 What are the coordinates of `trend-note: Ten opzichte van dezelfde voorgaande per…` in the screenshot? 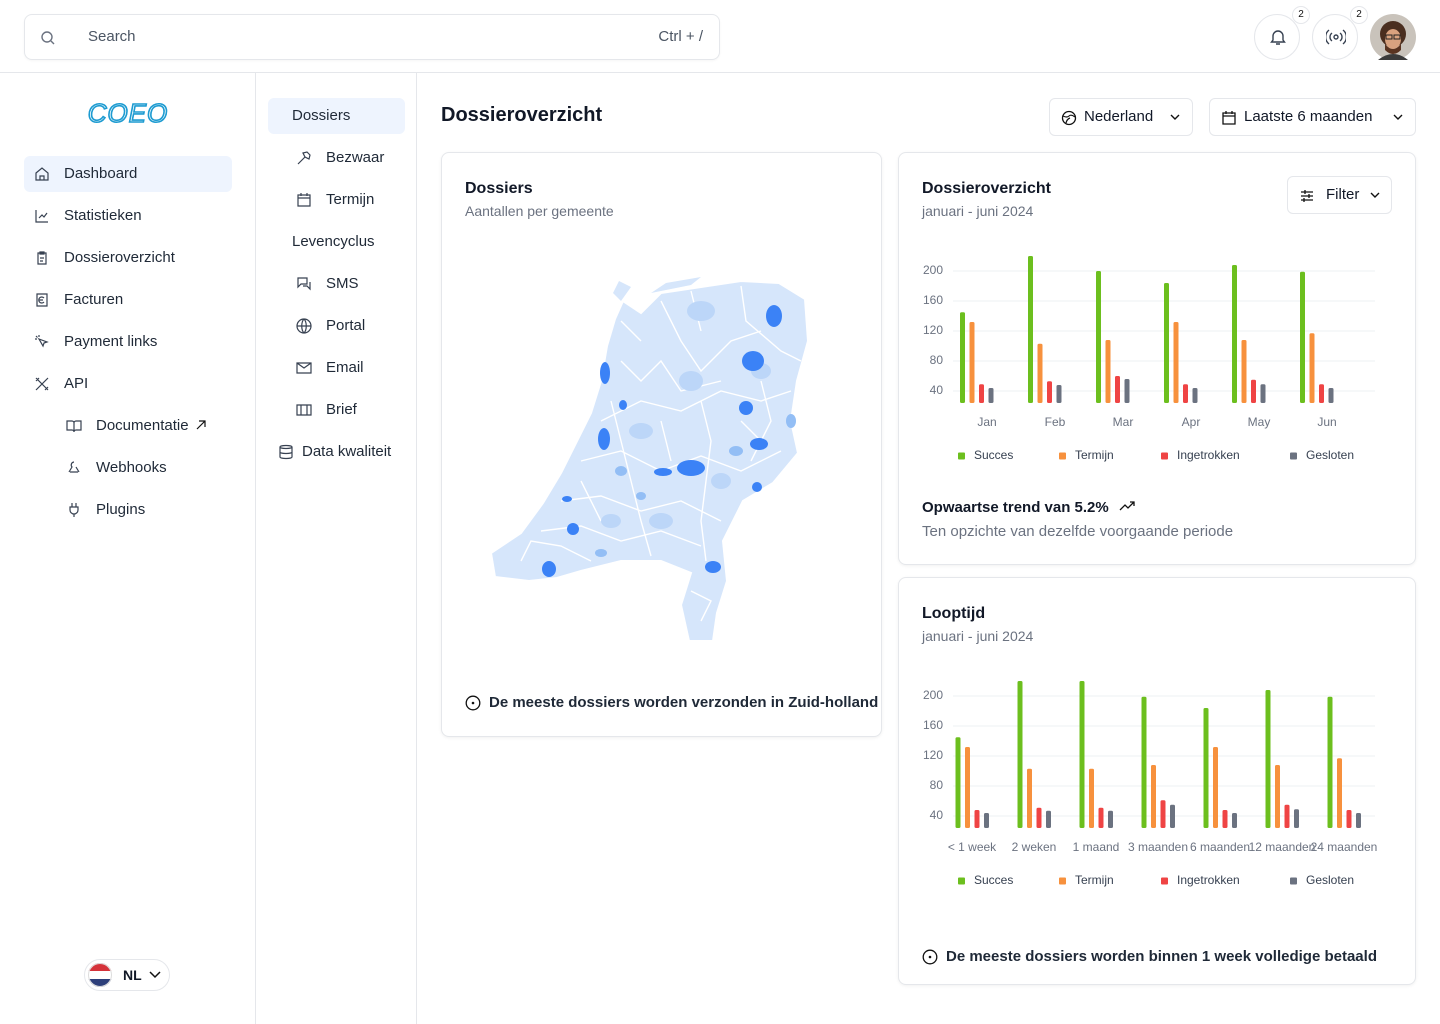 It's located at (1078, 531).